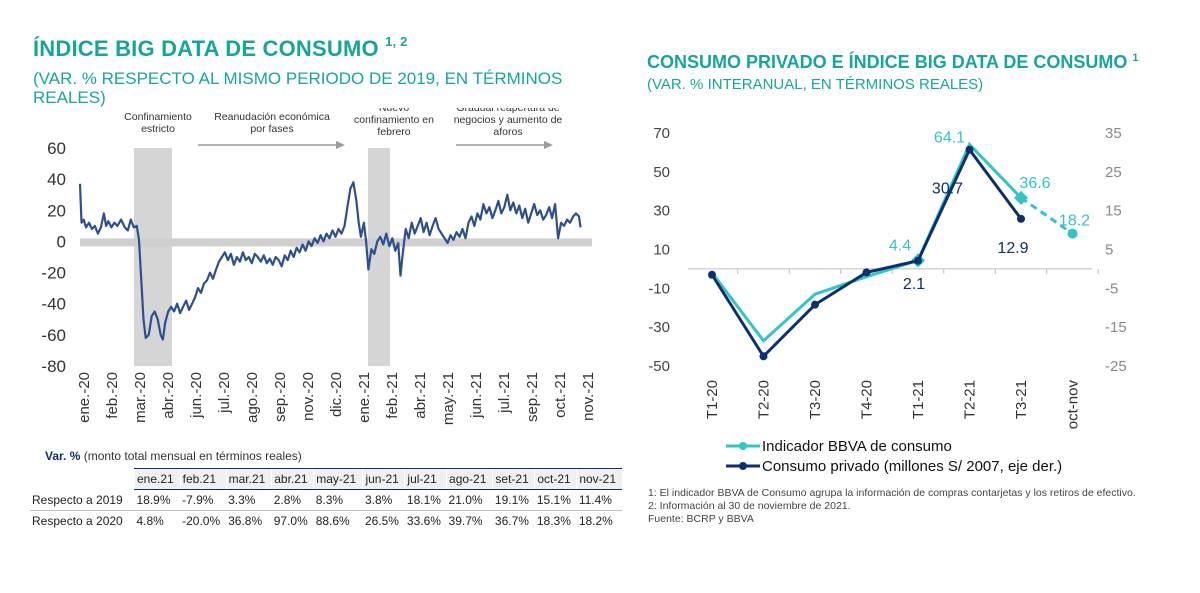  I want to click on x-tick-label: T1-21, so click(918, 399).